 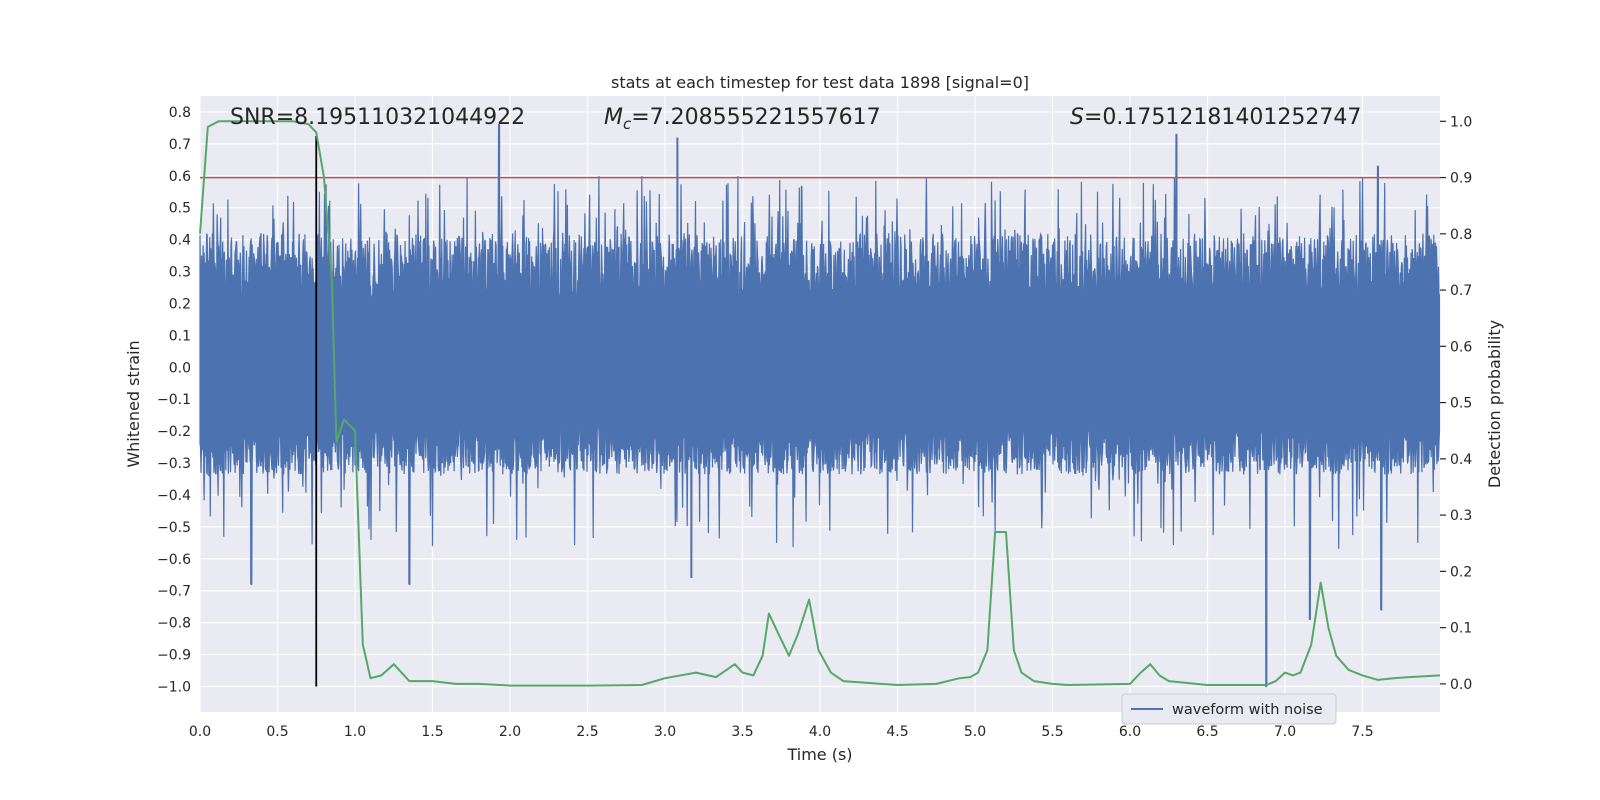 I want to click on y-left-tick-label-5: 0.3, so click(x=180, y=273).